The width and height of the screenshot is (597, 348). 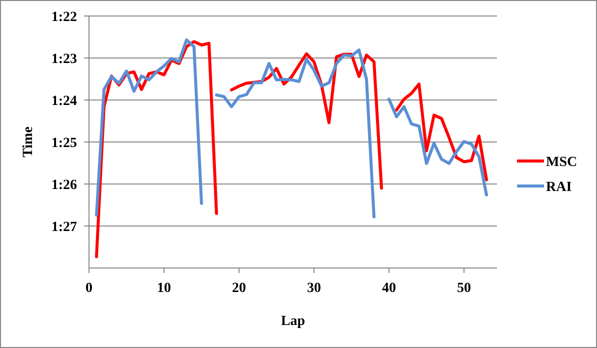 What do you see at coordinates (464, 288) in the screenshot?
I see `x-tick-label: 50` at bounding box center [464, 288].